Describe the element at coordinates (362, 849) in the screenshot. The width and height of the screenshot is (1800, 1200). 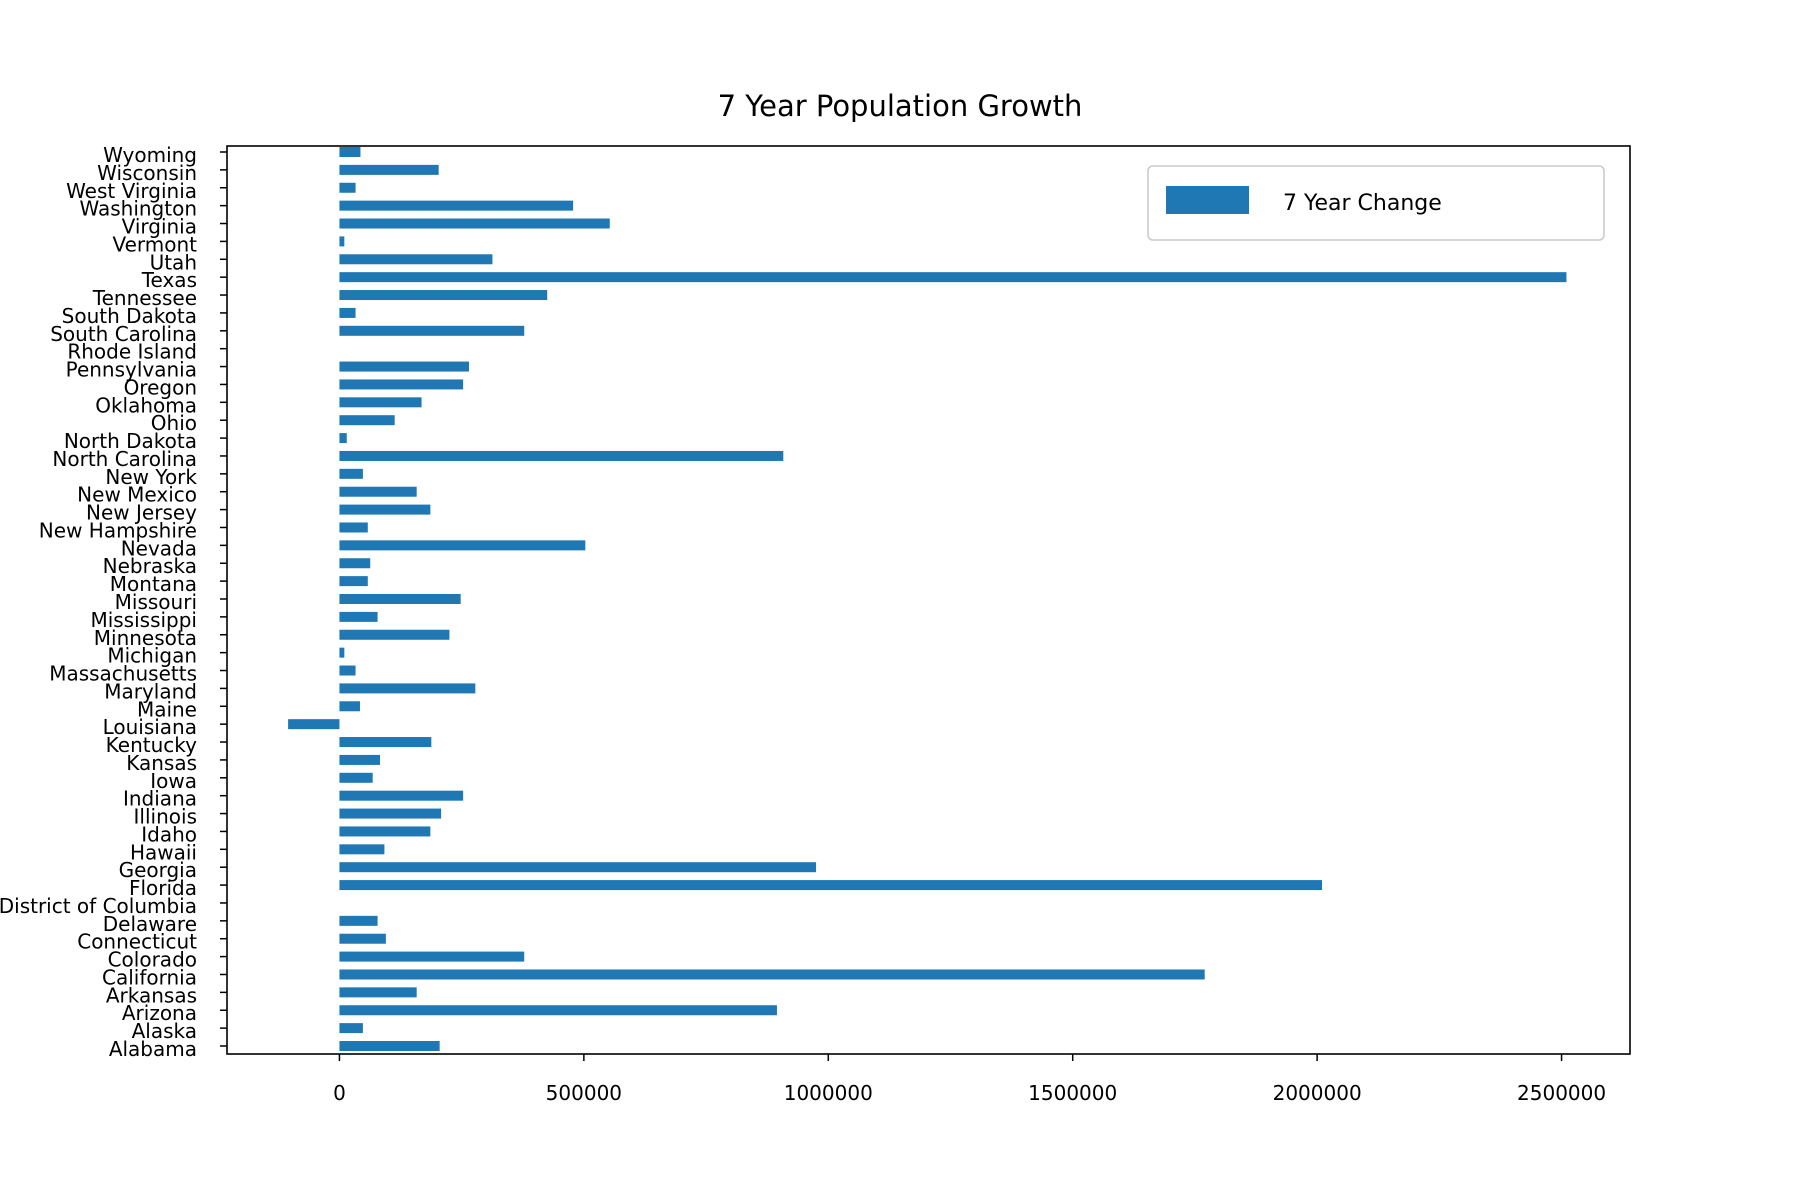
I see `bar-hawaii` at that location.